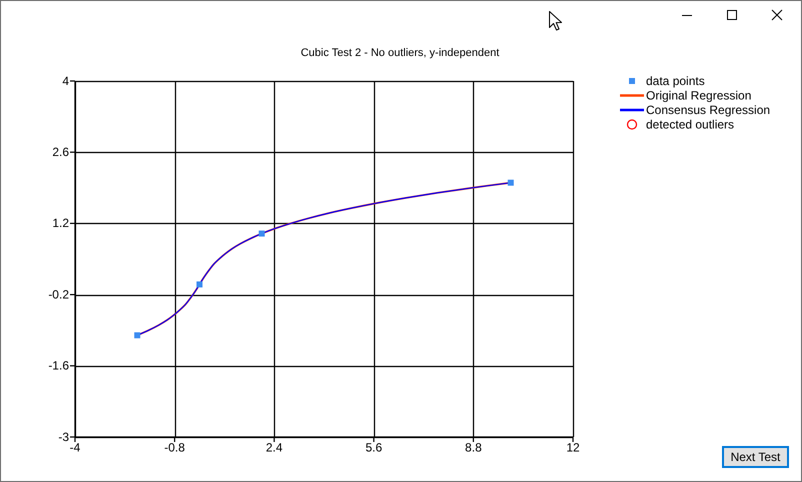 The width and height of the screenshot is (802, 482). Describe the element at coordinates (373, 447) in the screenshot. I see `x-tick-label: 5.6` at that location.